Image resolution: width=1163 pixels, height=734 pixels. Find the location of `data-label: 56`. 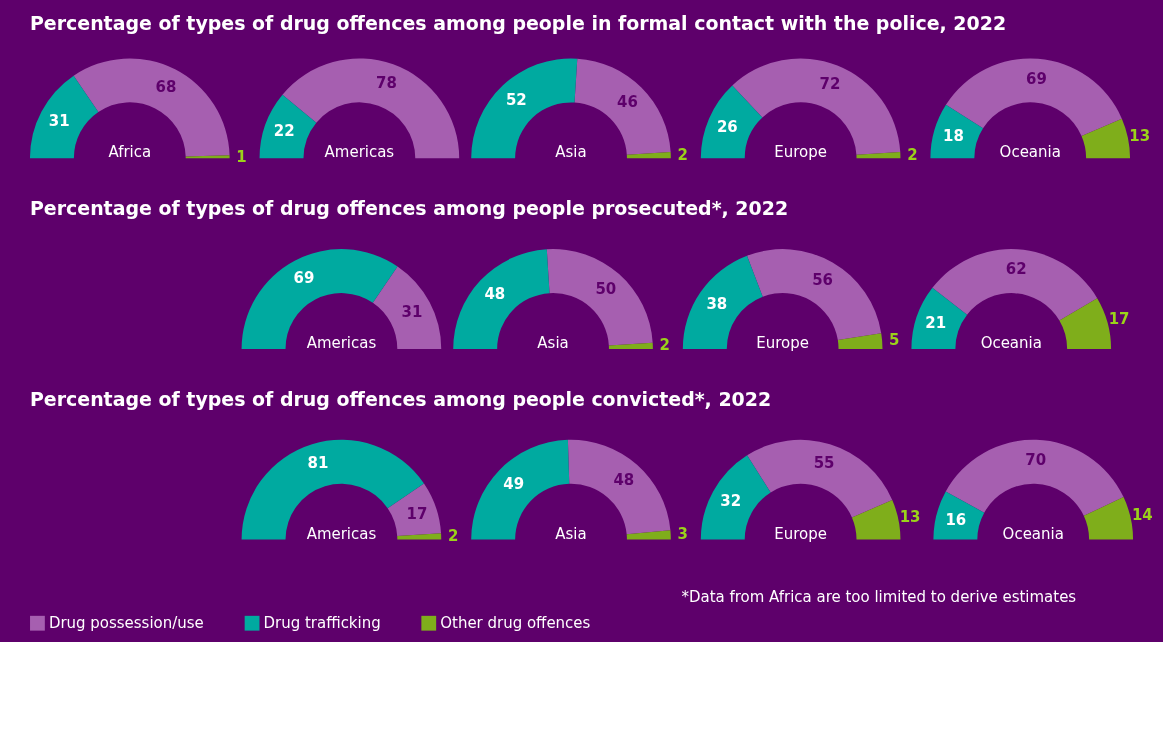

data-label: 56 is located at coordinates (823, 279).